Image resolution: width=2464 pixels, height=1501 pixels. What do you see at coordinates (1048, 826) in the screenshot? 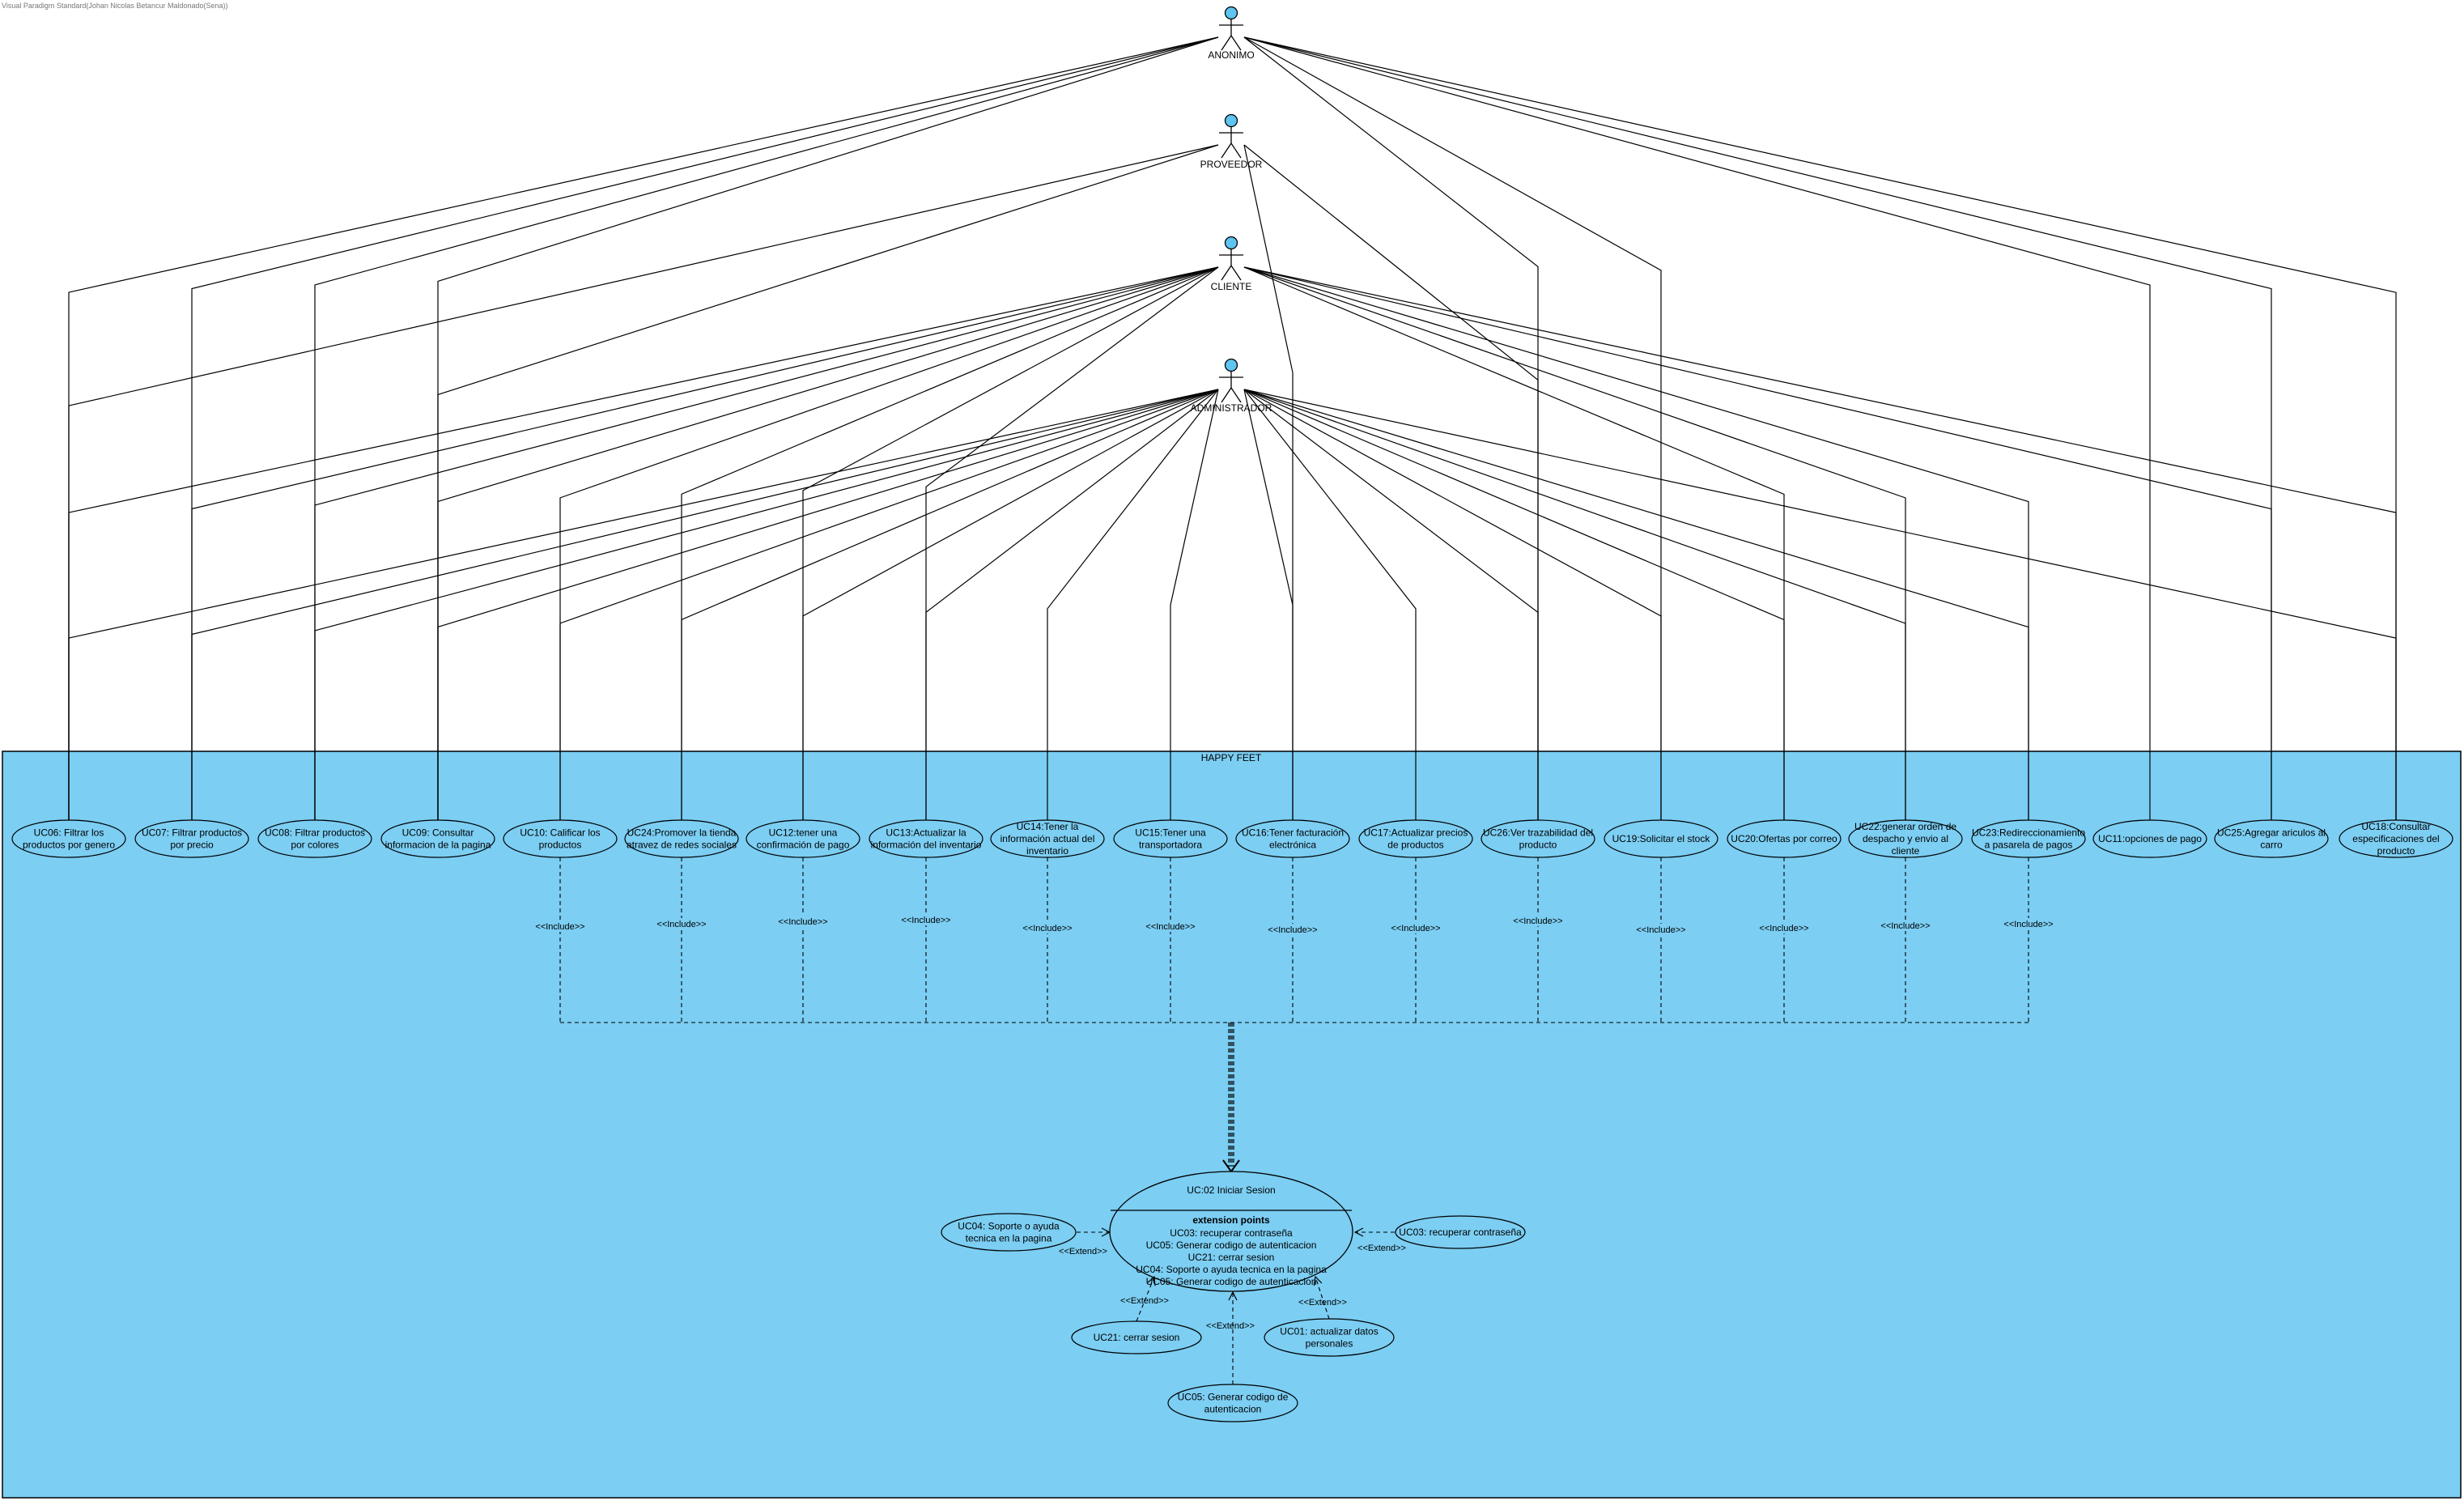
I see `use-case-label: UC14:Tener la` at bounding box center [1048, 826].